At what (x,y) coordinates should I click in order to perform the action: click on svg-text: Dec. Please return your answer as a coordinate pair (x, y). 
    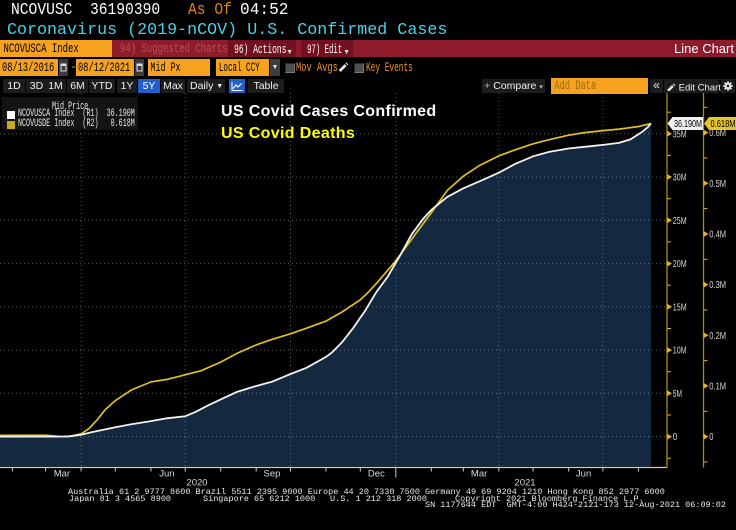
    Looking at the image, I should click on (376, 474).